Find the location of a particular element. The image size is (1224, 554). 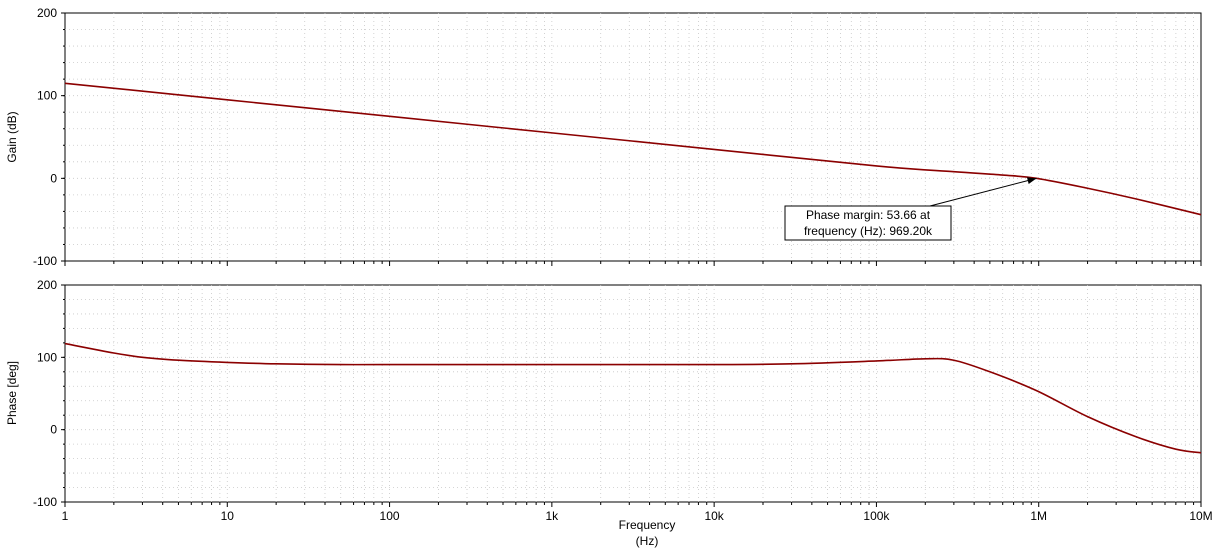

x-tick-label: 100 is located at coordinates (390, 516).